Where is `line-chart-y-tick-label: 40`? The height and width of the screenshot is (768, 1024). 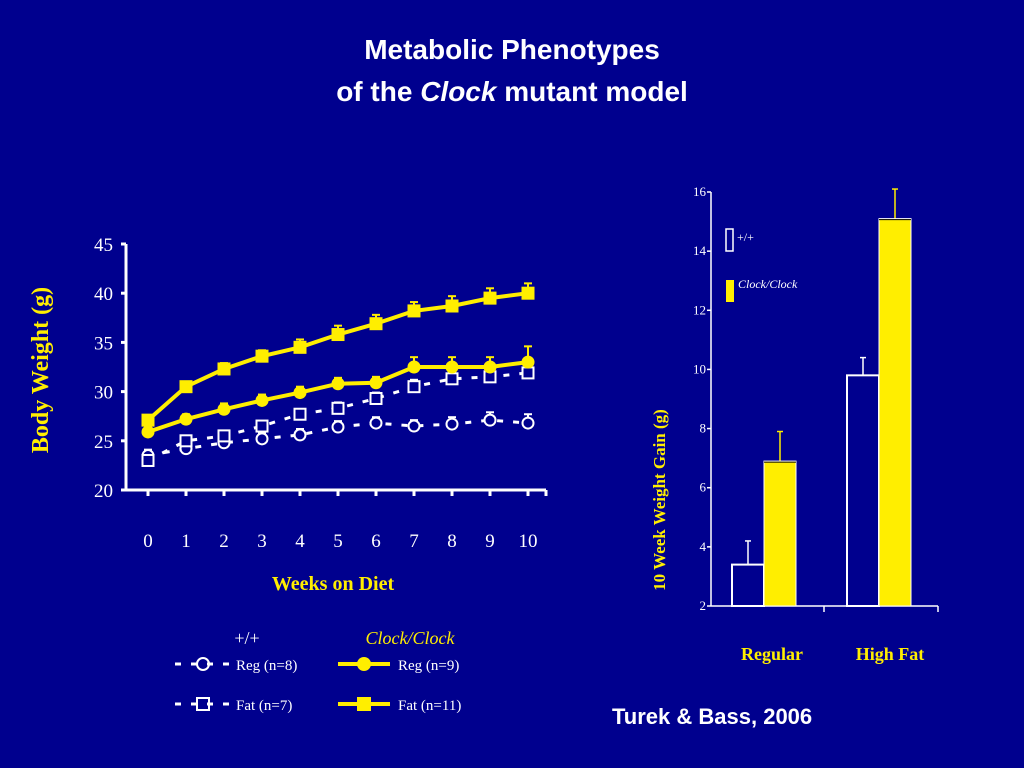
line-chart-y-tick-label: 40 is located at coordinates (103, 294).